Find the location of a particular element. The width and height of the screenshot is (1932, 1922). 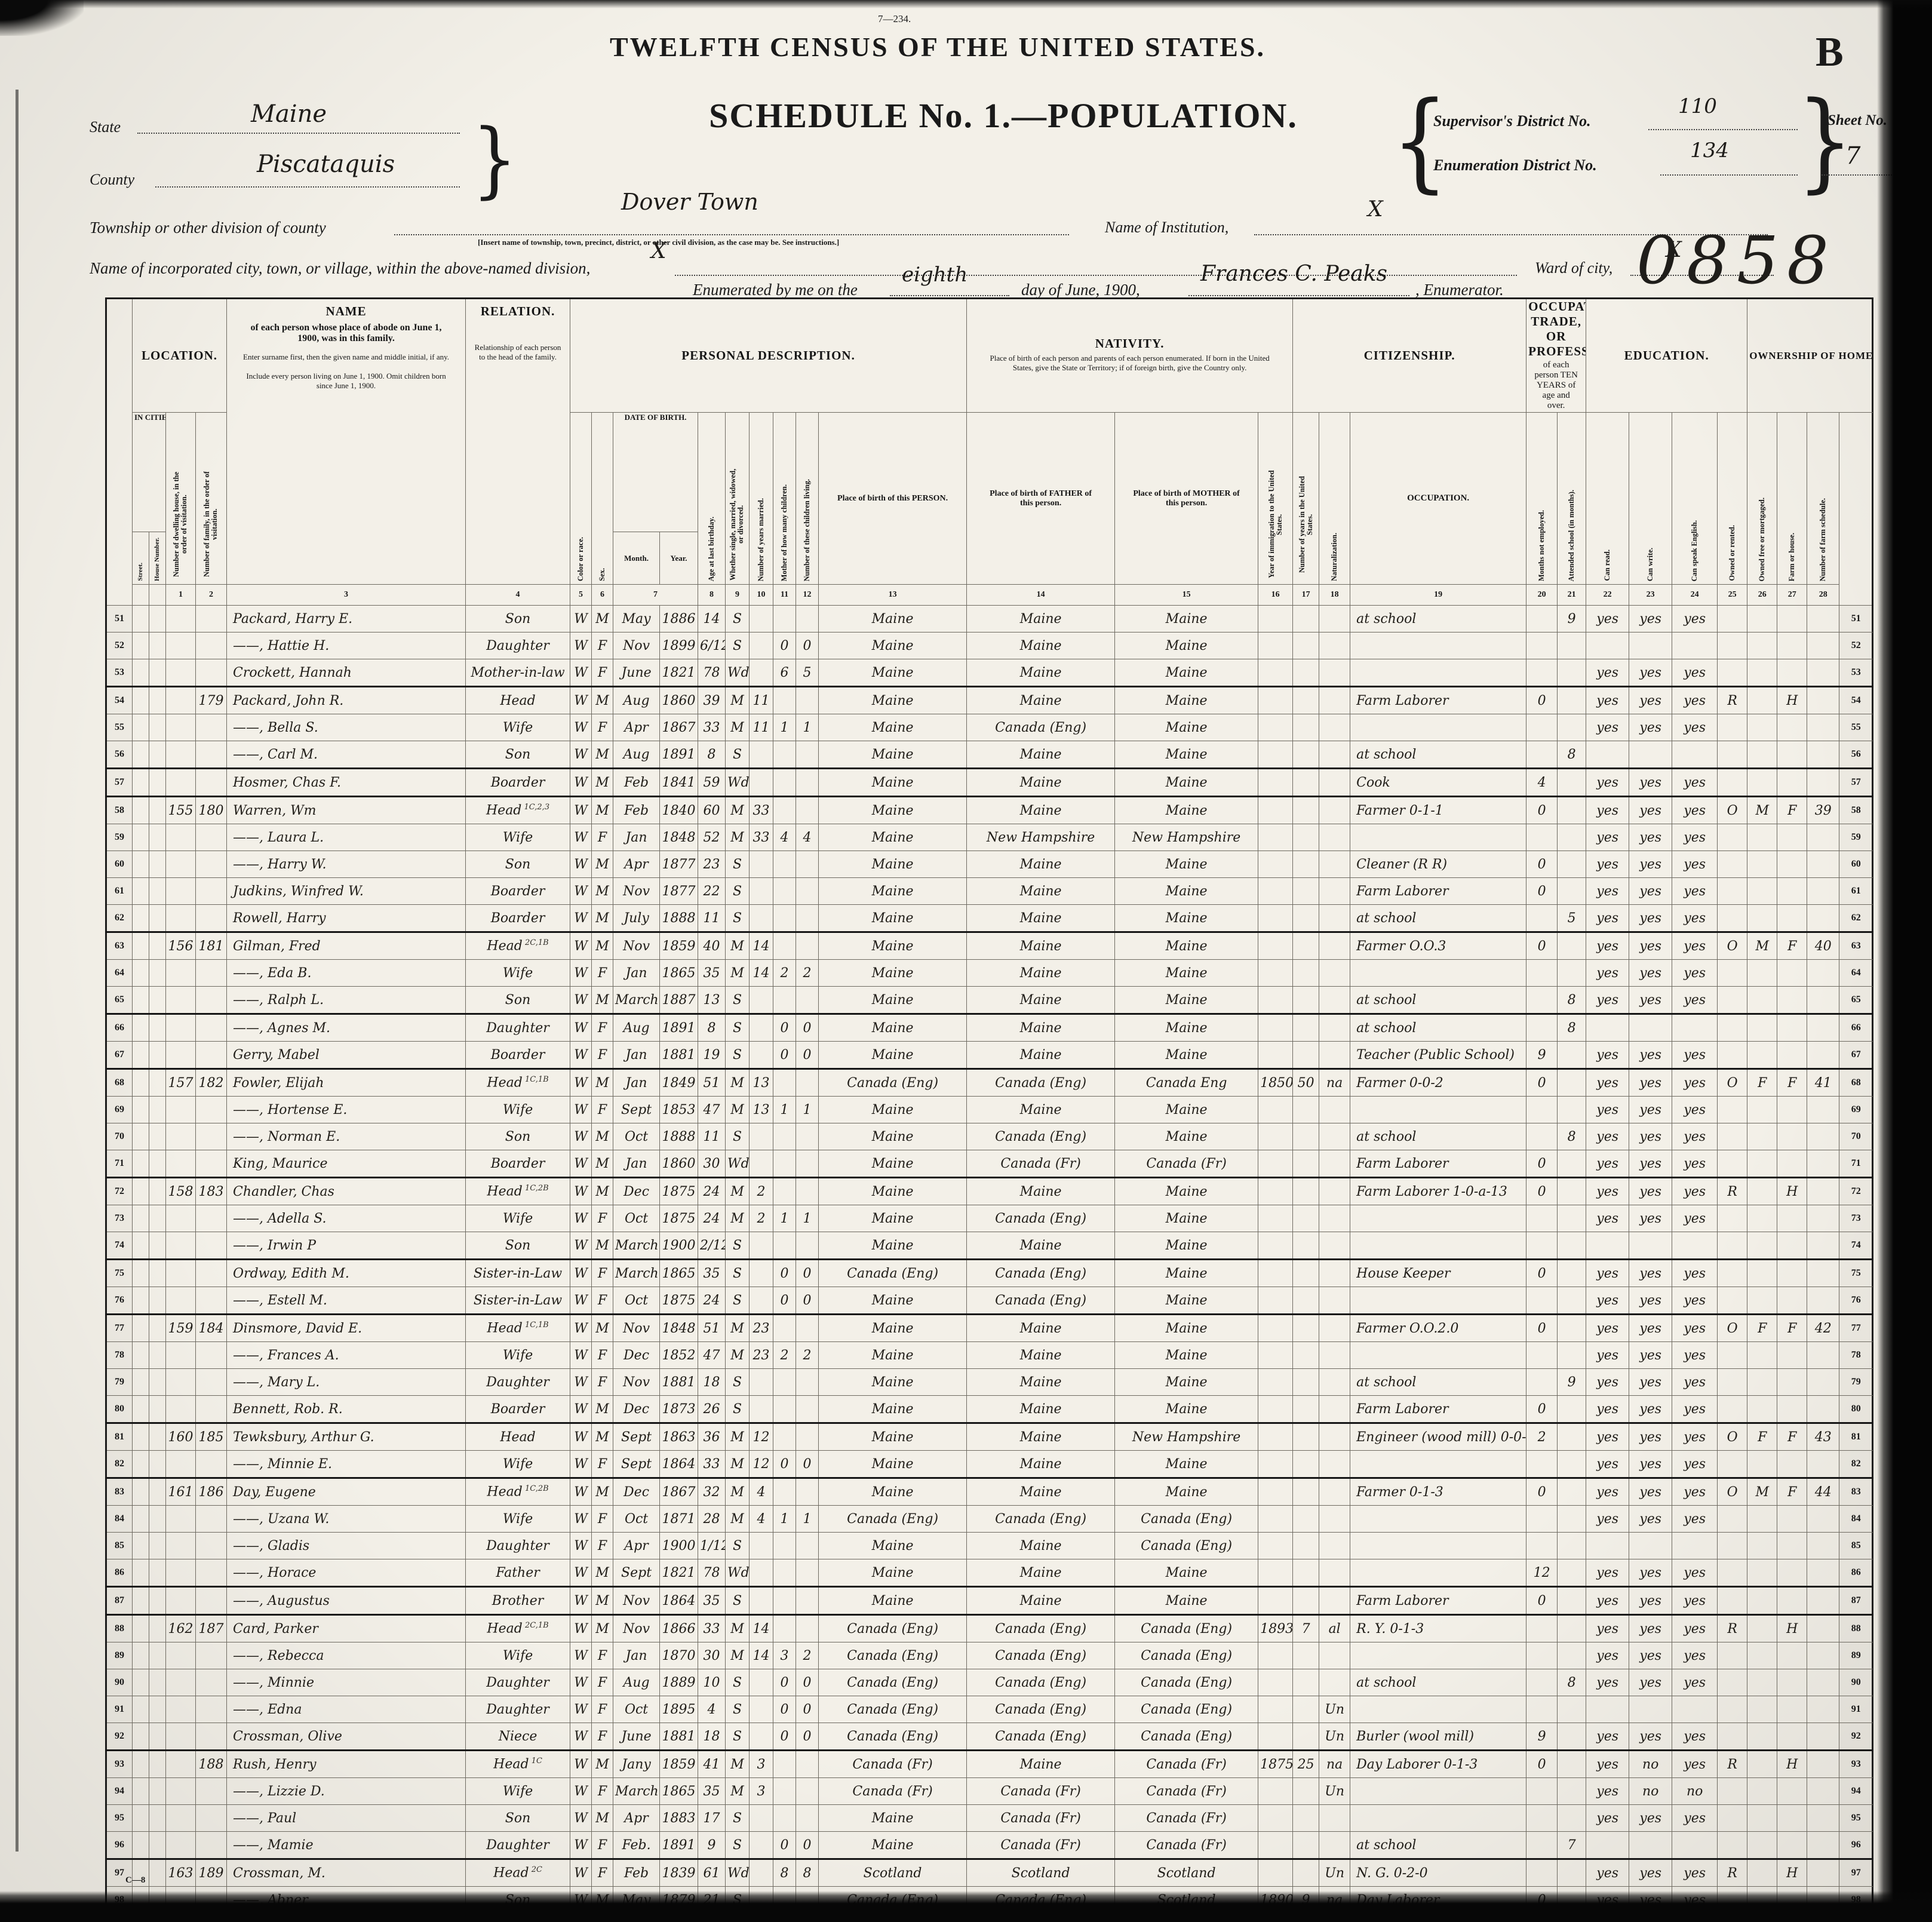

col-owned-rented: Owned or rented. is located at coordinates (1732, 499).